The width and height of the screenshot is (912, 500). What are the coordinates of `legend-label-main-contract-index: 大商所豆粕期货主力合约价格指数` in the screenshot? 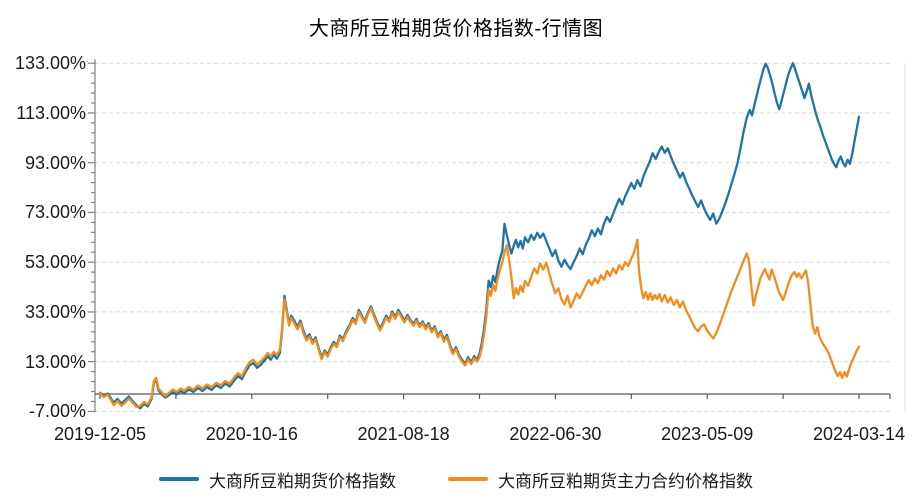 It's located at (625, 481).